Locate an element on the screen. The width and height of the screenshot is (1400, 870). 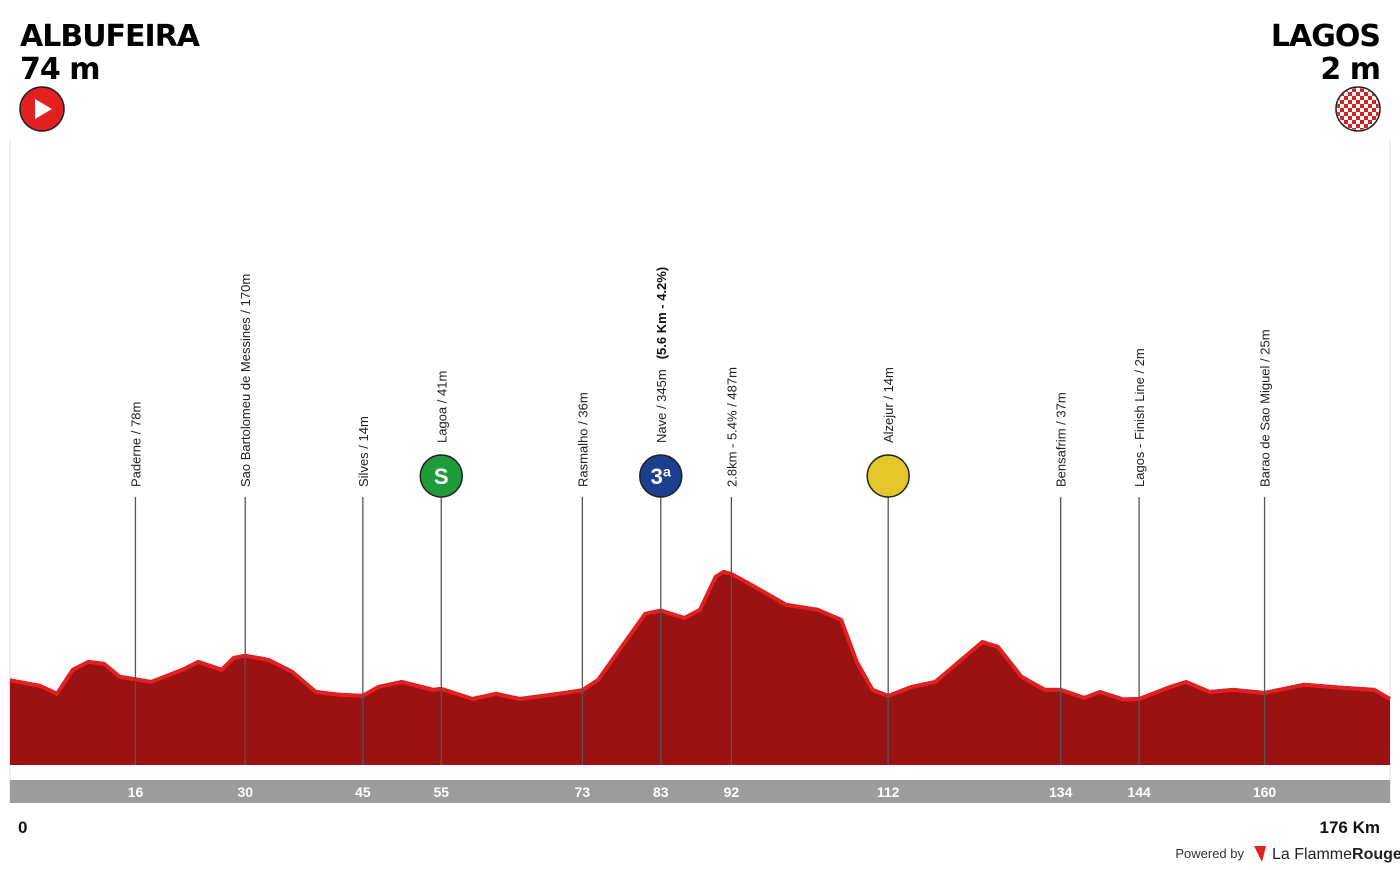
marker-label: Rasmalho / 36m is located at coordinates (582, 439).